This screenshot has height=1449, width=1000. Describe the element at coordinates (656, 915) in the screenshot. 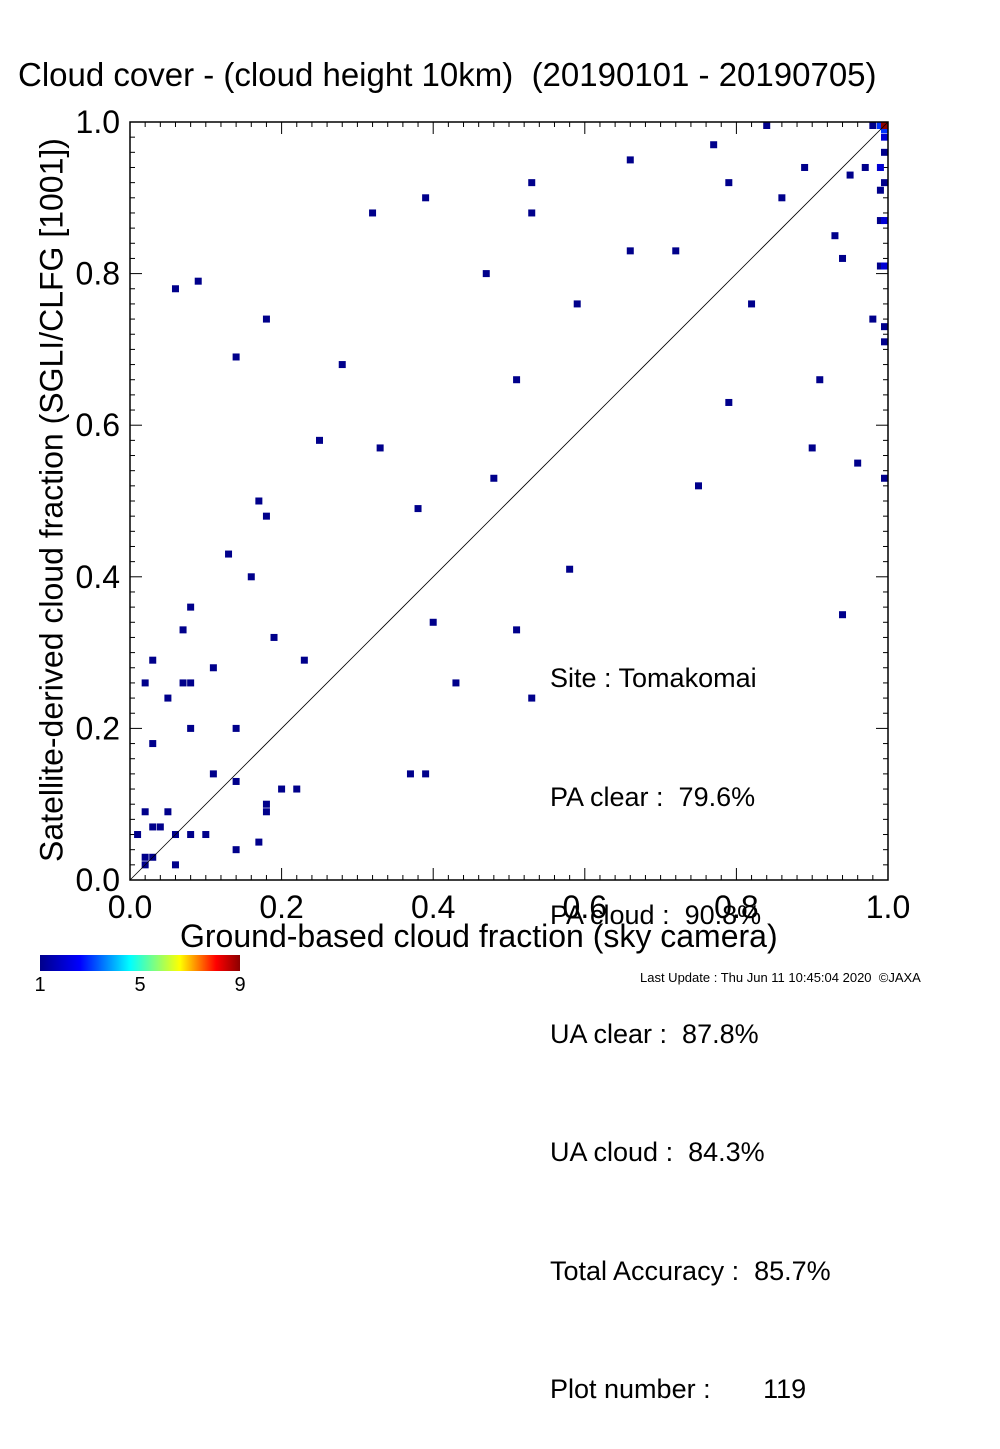

I see `stat-pa-cloud: PA cloud : 90.8%` at that location.